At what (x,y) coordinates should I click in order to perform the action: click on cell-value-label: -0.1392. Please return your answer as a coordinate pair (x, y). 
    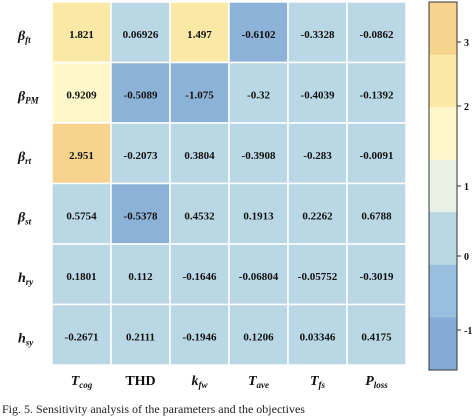
    Looking at the image, I should click on (377, 96).